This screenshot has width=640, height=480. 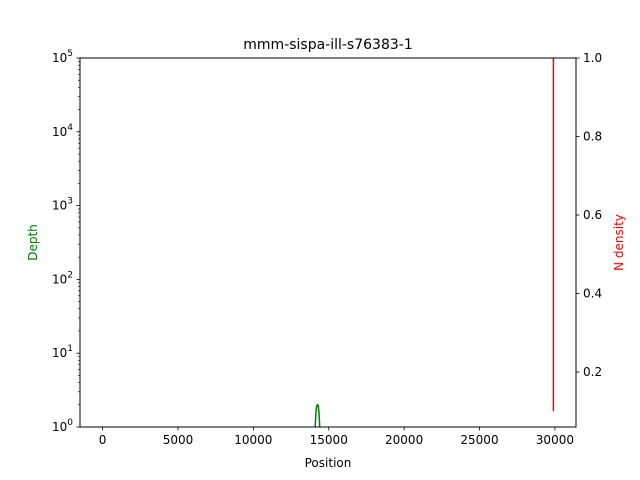 I want to click on y-tick-label: 10³, so click(x=62, y=205).